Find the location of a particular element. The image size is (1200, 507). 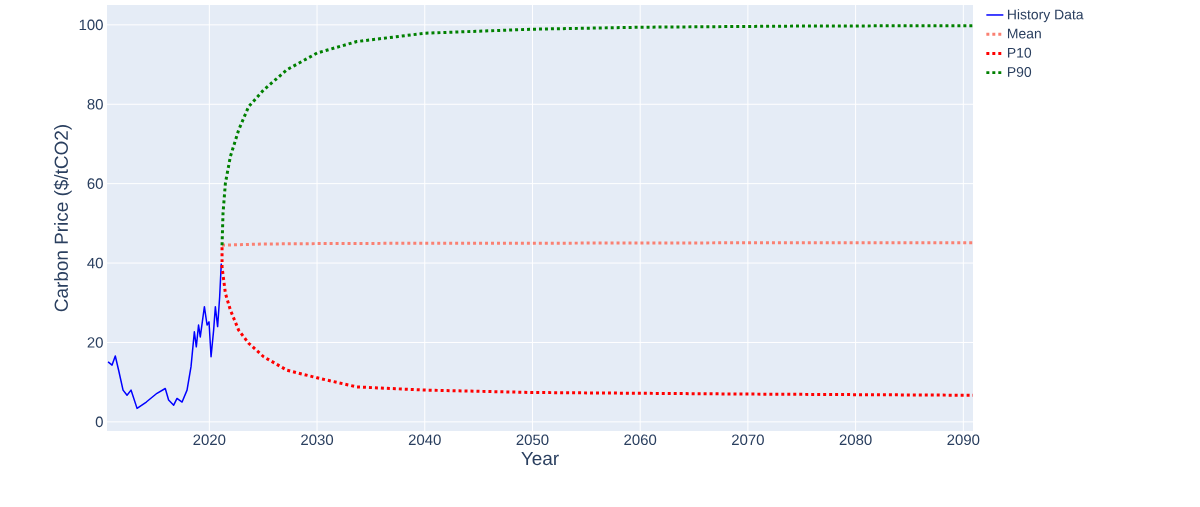

x-tick-label: 2030 is located at coordinates (317, 440).